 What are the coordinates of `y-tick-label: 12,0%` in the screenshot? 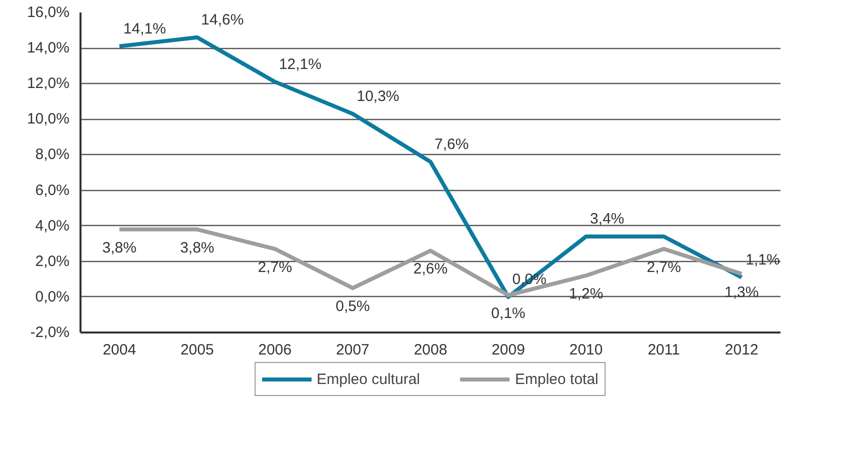 It's located at (48, 83).